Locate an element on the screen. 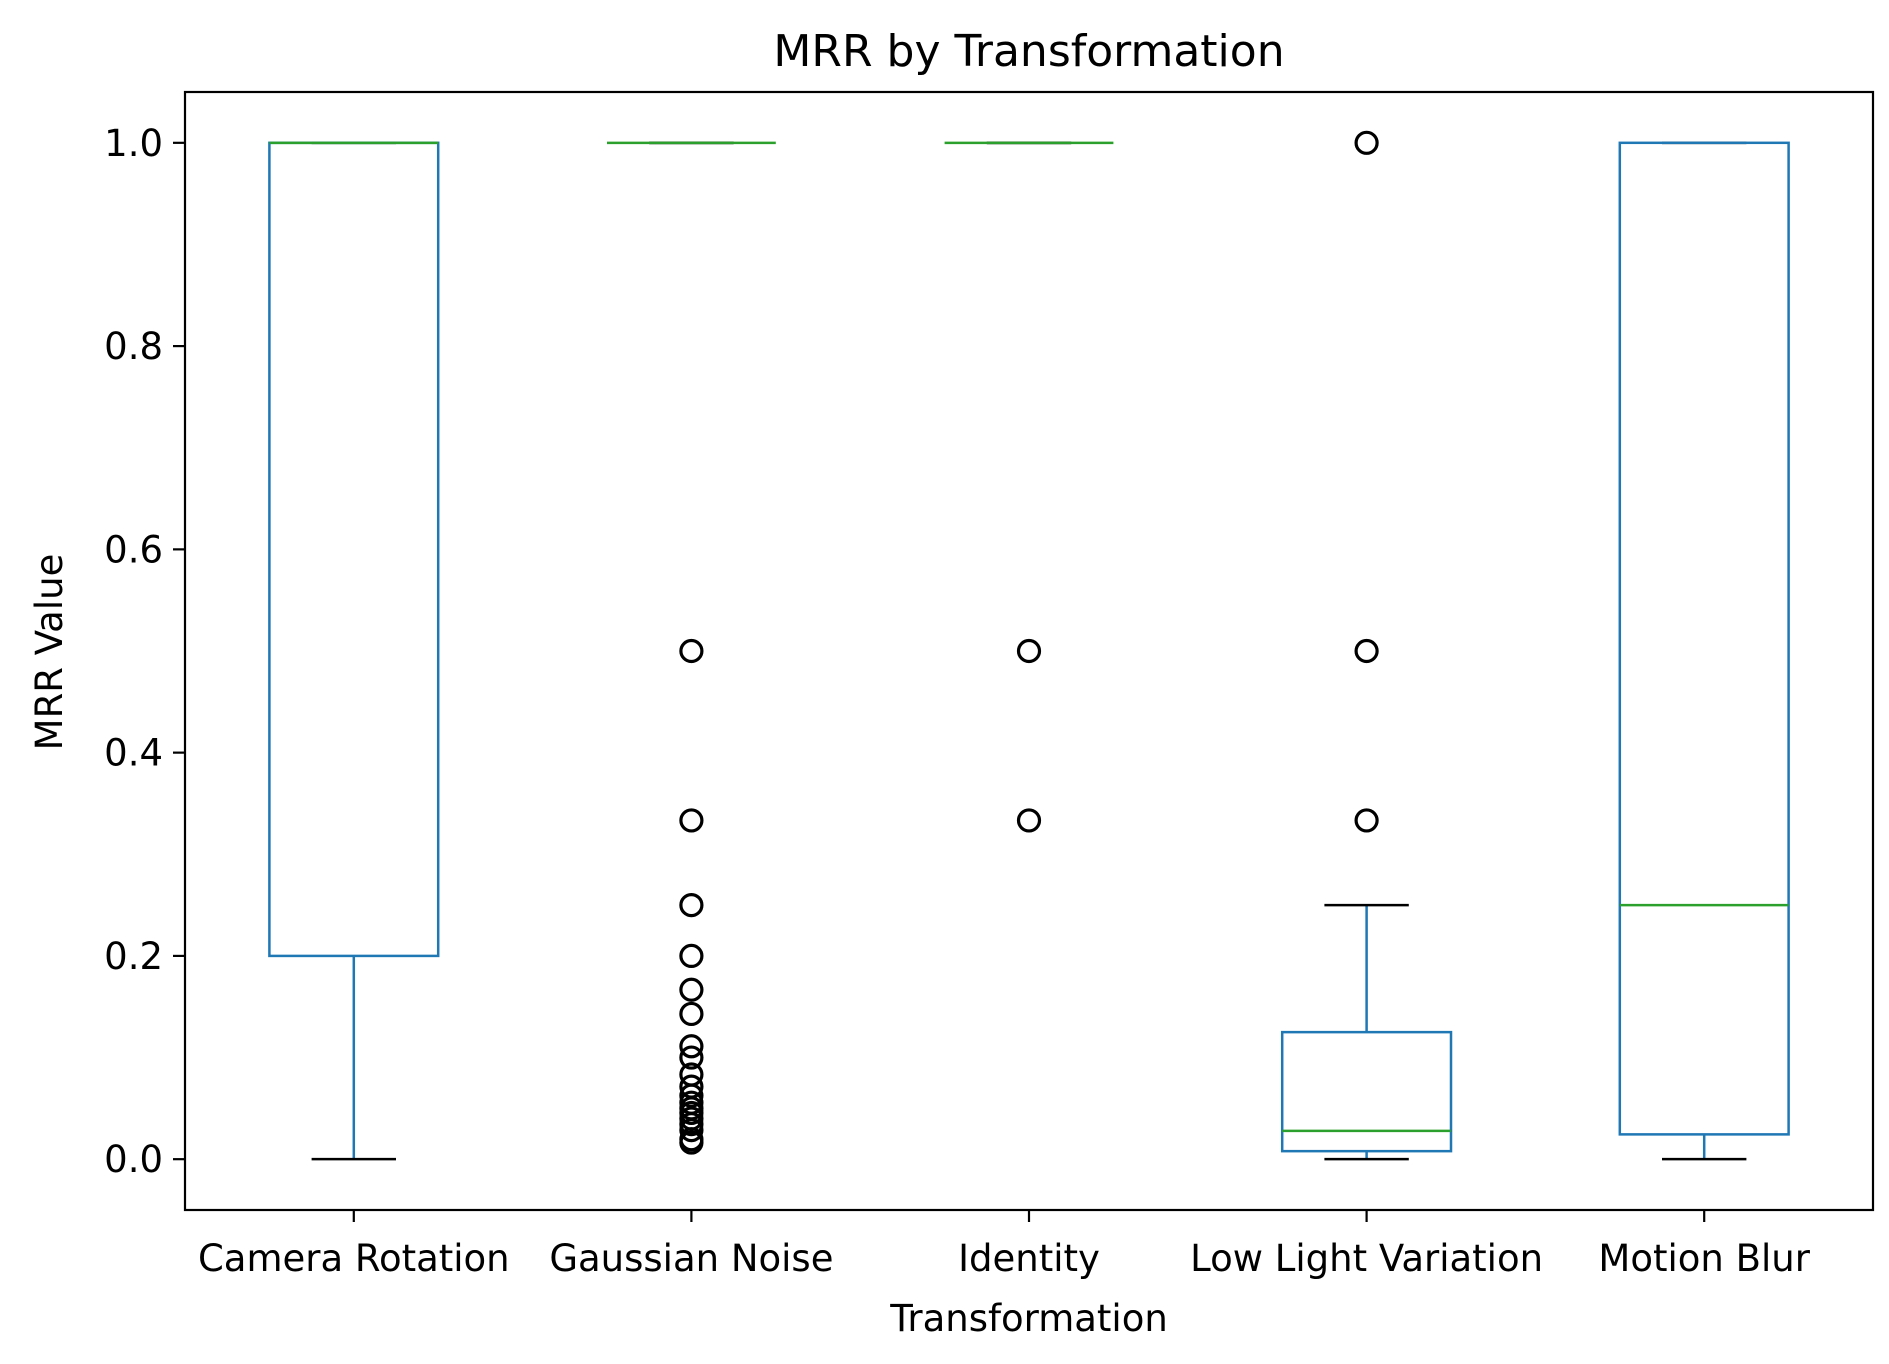 This screenshot has height=1364, width=1889. box-low-light-variation is located at coordinates (1366, 645).